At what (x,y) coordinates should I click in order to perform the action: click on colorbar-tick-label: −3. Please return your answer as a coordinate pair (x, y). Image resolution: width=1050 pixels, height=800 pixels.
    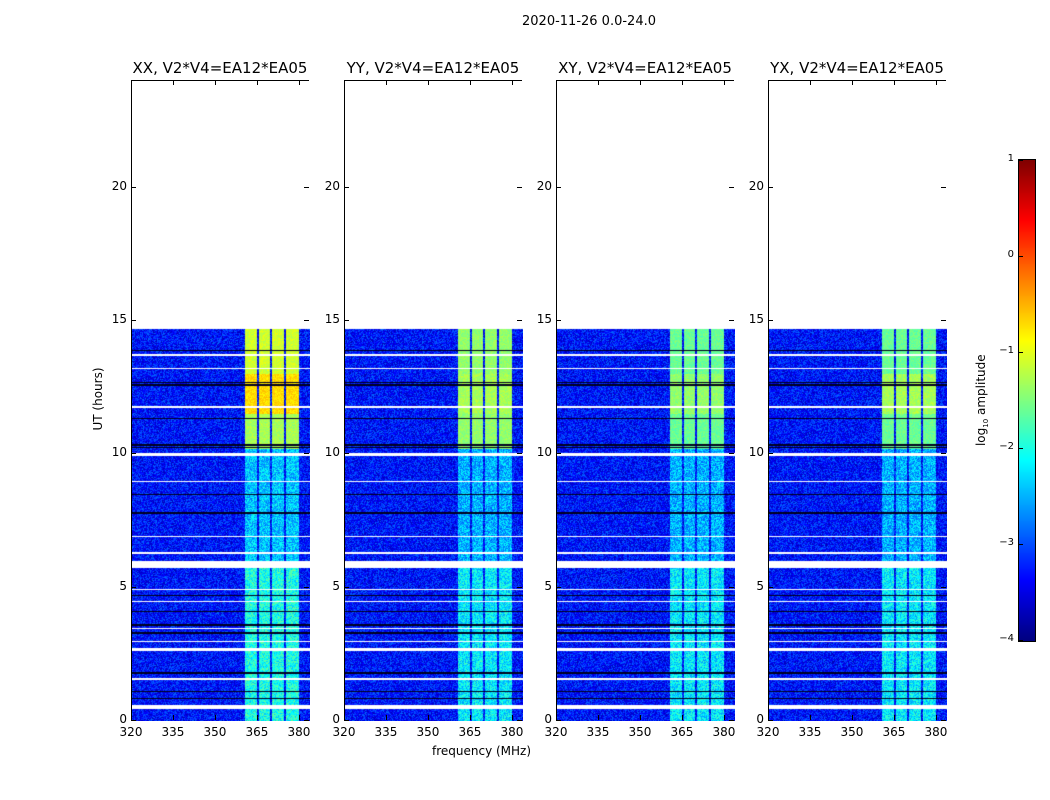
    Looking at the image, I should click on (1006, 542).